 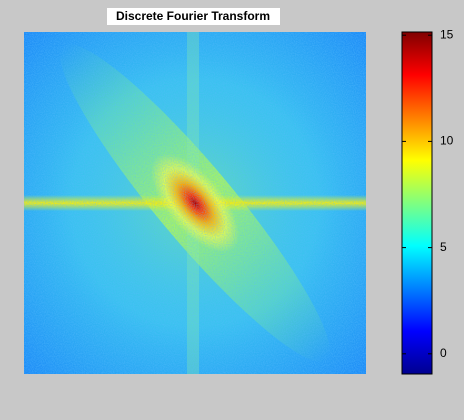 I want to click on colorbar-tick-label: 15, so click(x=447, y=34).